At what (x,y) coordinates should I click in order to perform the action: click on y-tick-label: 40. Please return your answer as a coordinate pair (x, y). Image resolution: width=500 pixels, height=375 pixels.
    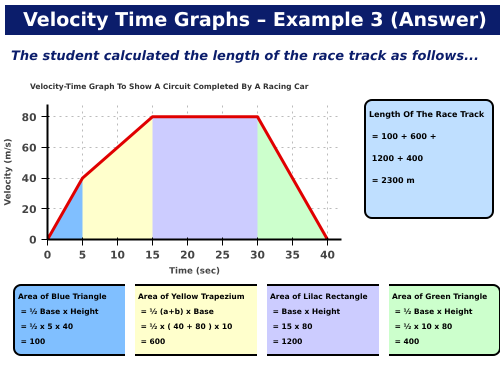
    Looking at the image, I should click on (29, 179).